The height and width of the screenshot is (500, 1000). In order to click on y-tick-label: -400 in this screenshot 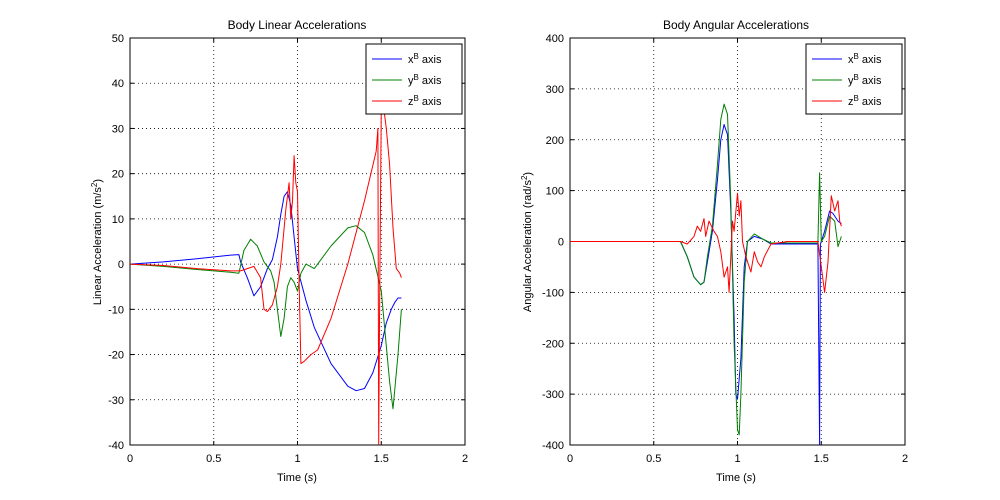, I will do `click(553, 446)`.